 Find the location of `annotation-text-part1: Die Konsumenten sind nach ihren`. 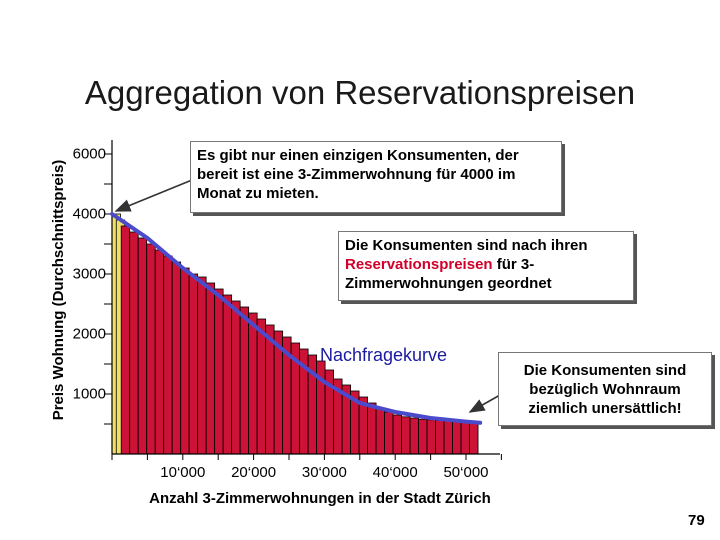

annotation-text-part1: Die Konsumenten sind nach ihren is located at coordinates (466, 245).